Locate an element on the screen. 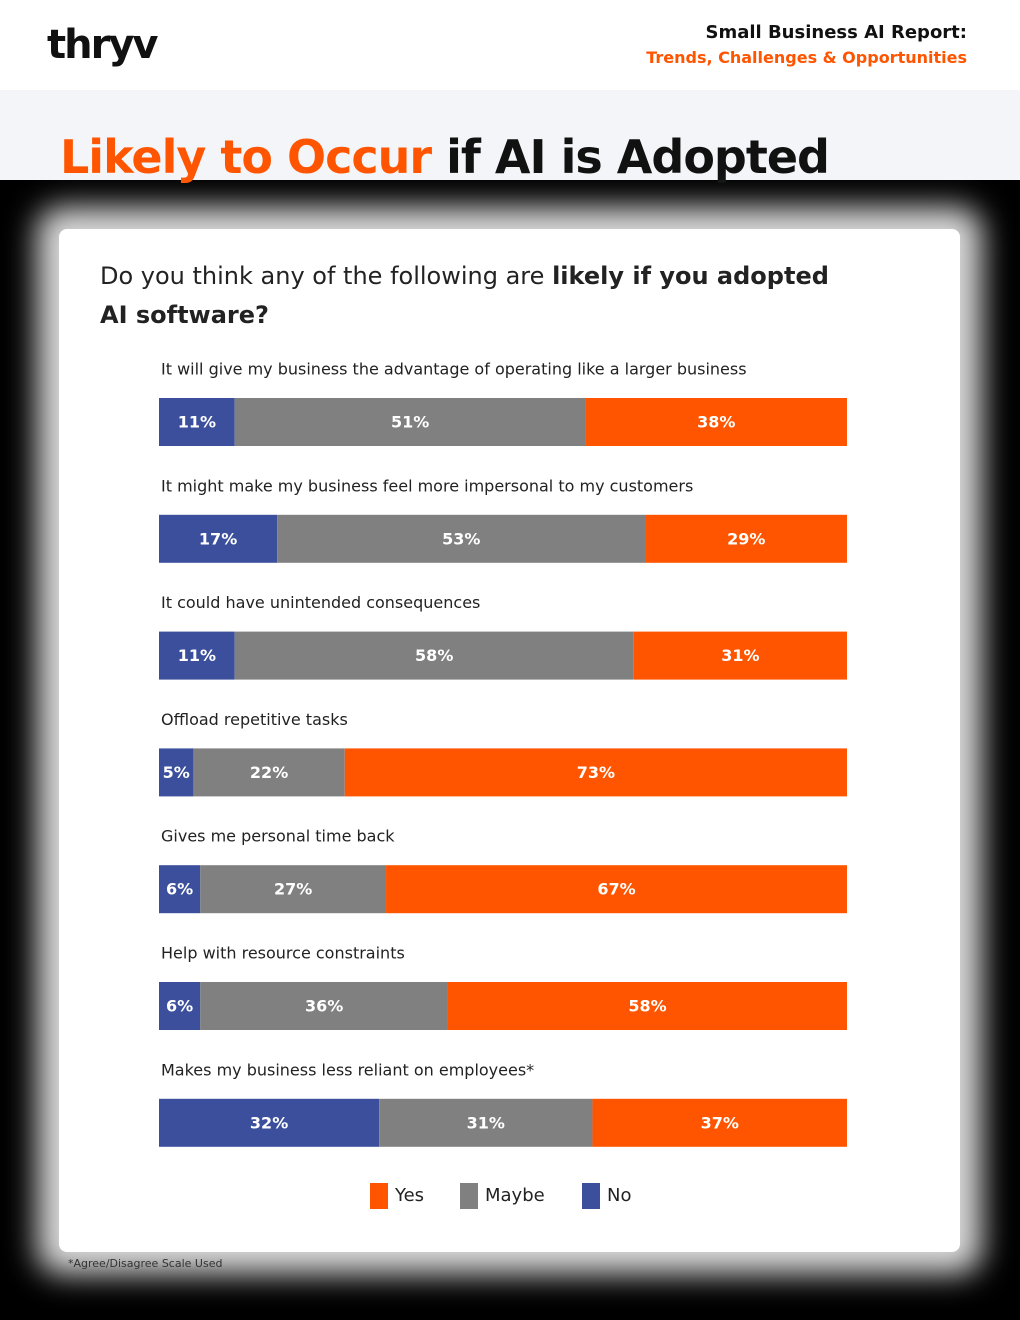 This screenshot has width=1020, height=1320. category-label: Offload repetitive tasks is located at coordinates (254, 719).